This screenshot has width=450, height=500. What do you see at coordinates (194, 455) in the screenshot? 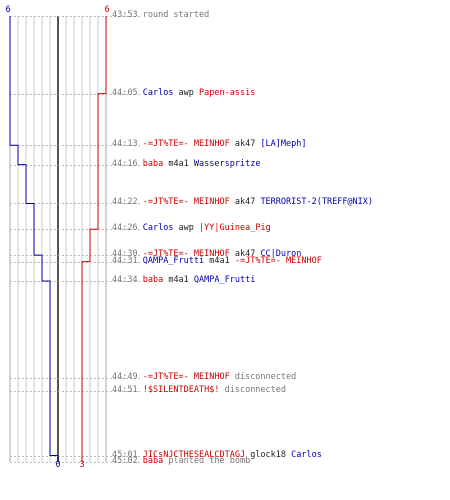
I see `event-text: JICsNJCTHESEALCDTAGJ` at bounding box center [194, 455].